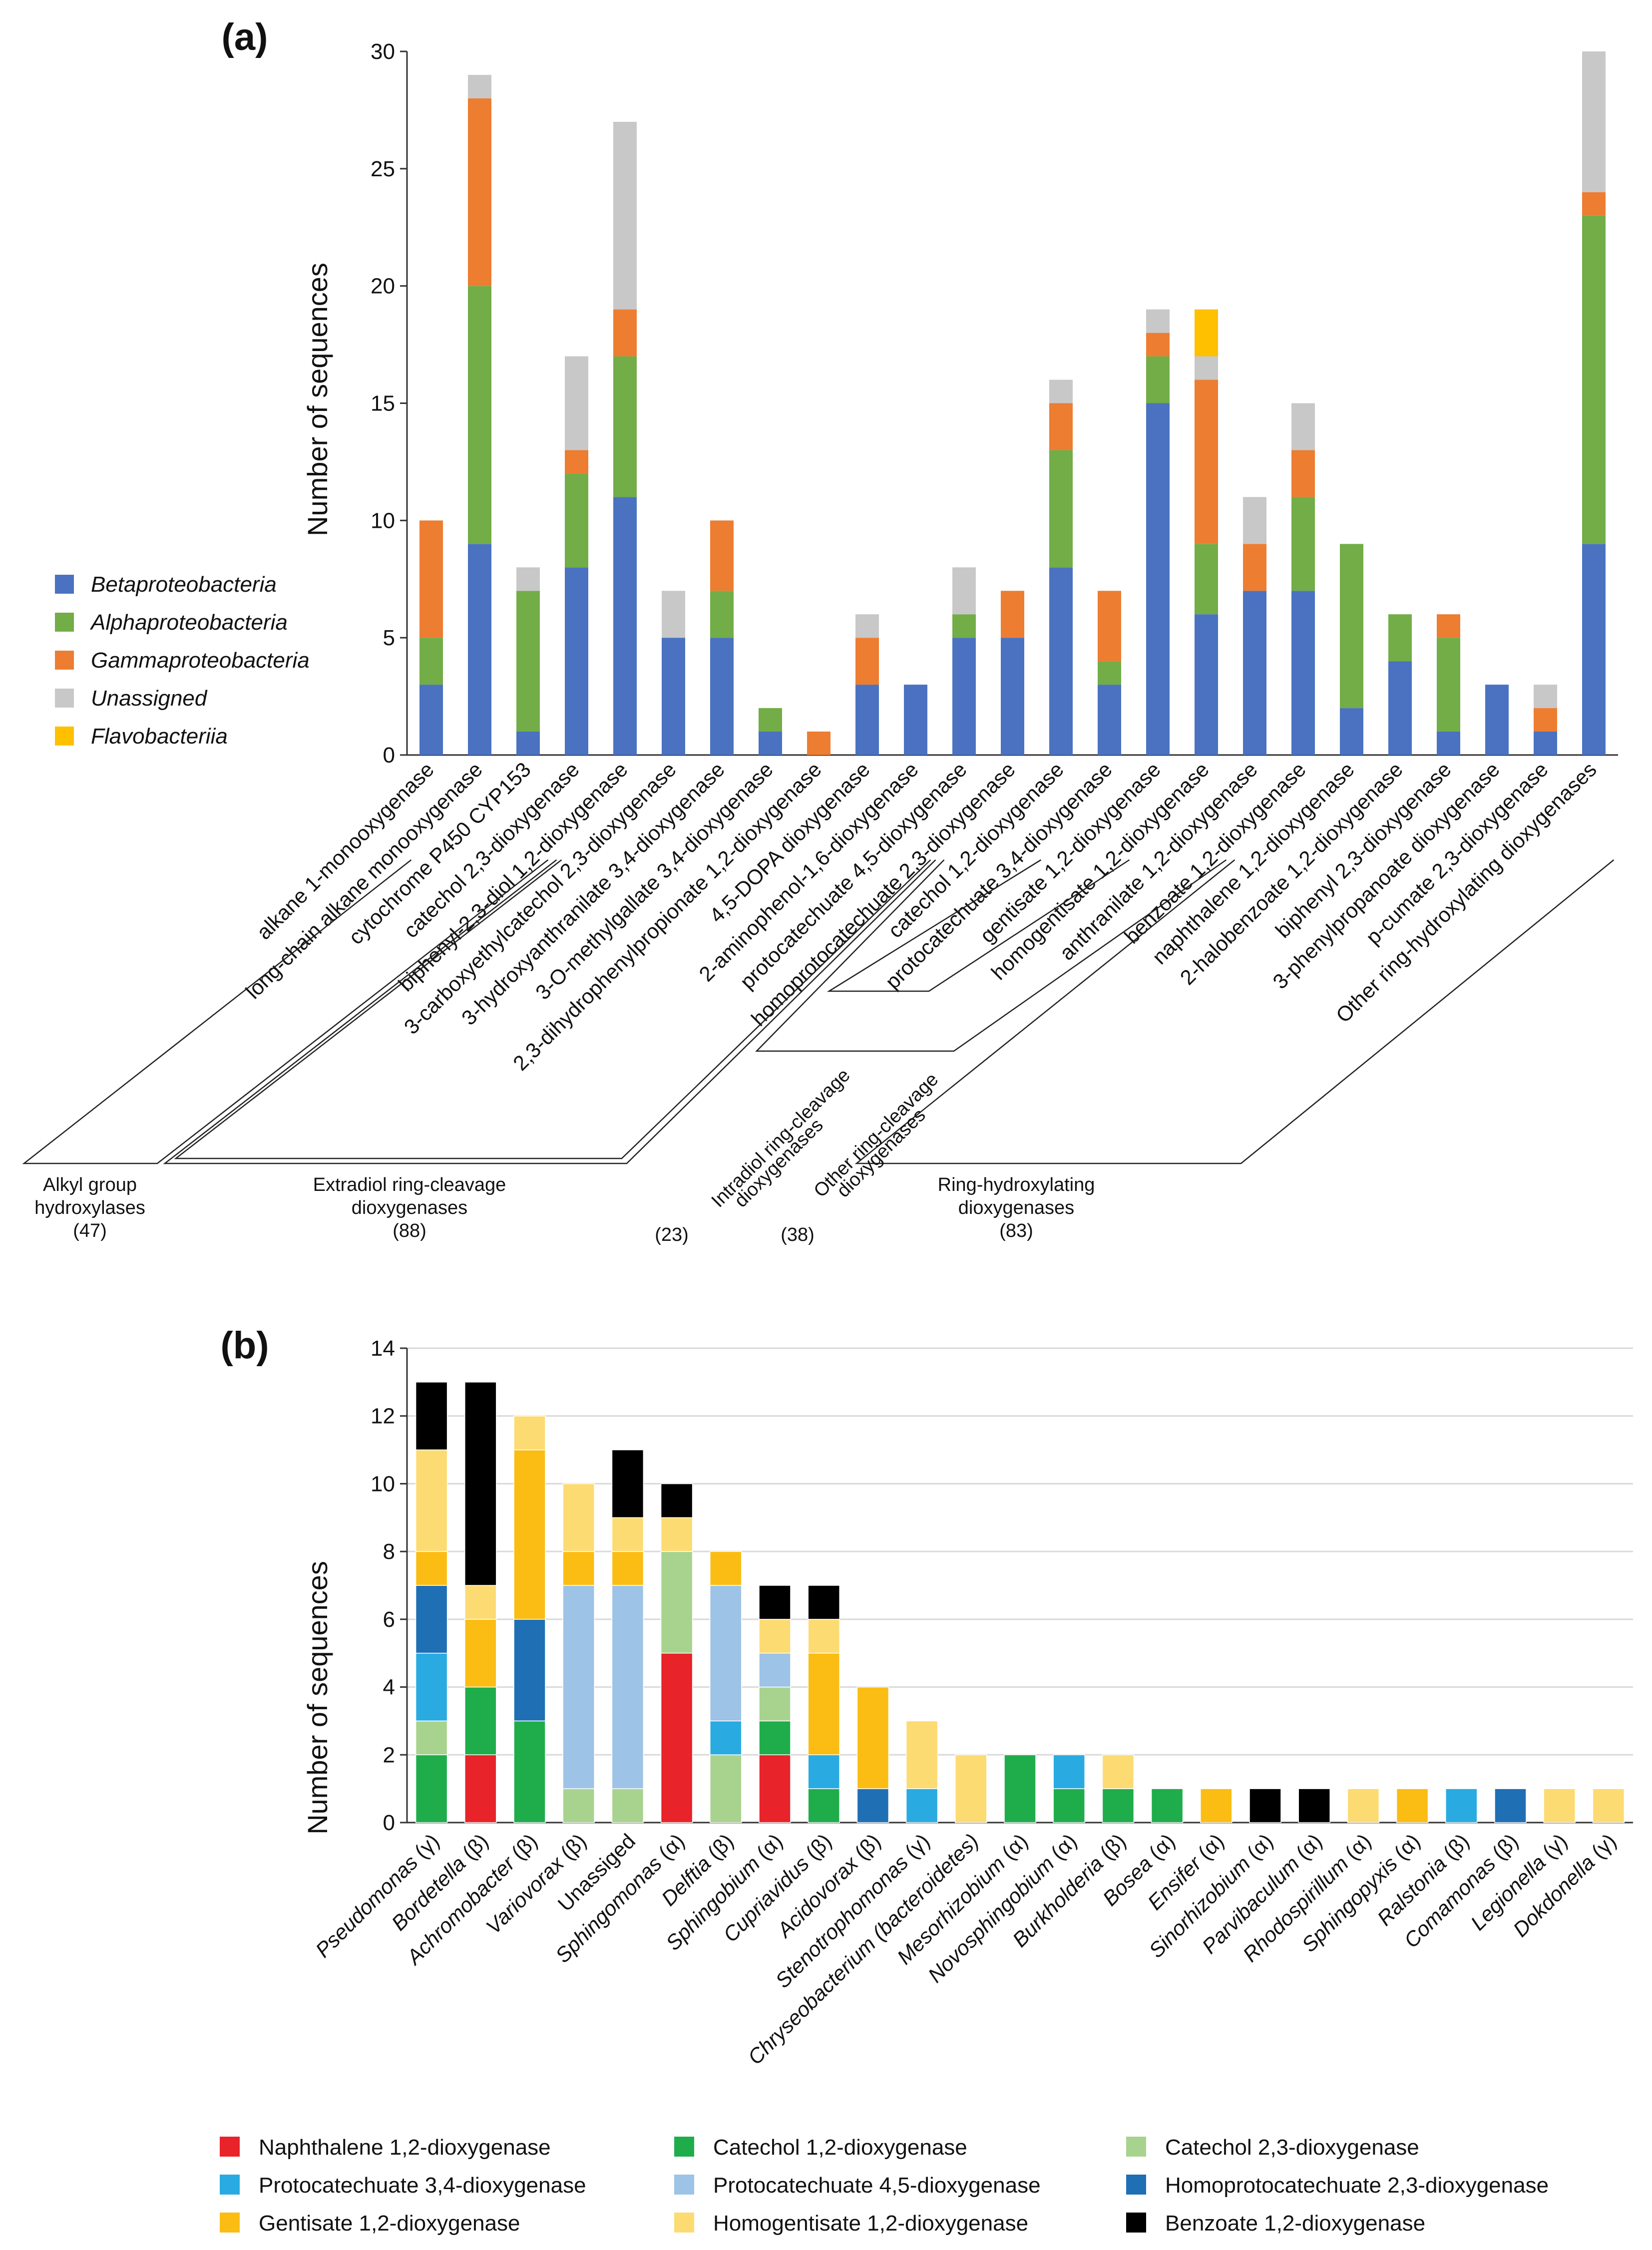 The height and width of the screenshot is (2250, 1652). What do you see at coordinates (389, 1688) in the screenshot?
I see `y-tick-label: 4` at bounding box center [389, 1688].